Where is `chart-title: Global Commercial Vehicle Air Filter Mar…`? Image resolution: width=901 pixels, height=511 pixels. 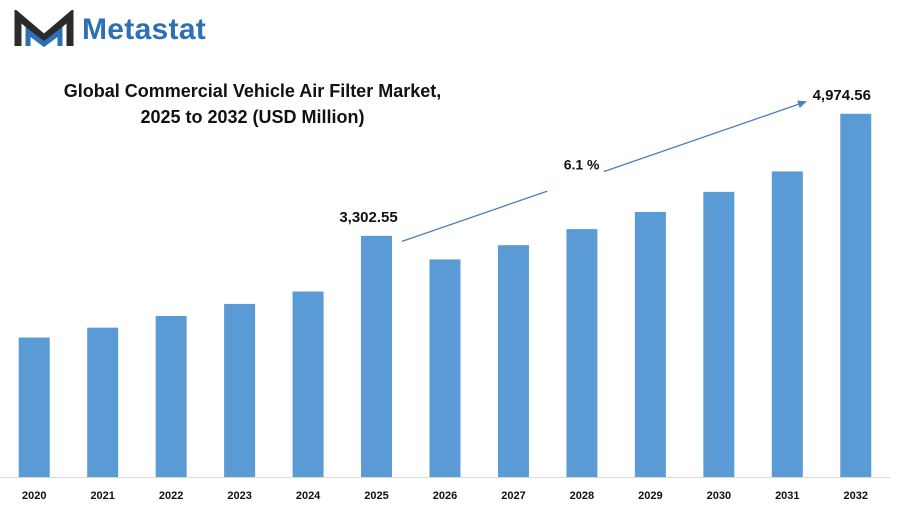 chart-title: Global Commercial Vehicle Air Filter Mar… is located at coordinates (252, 104).